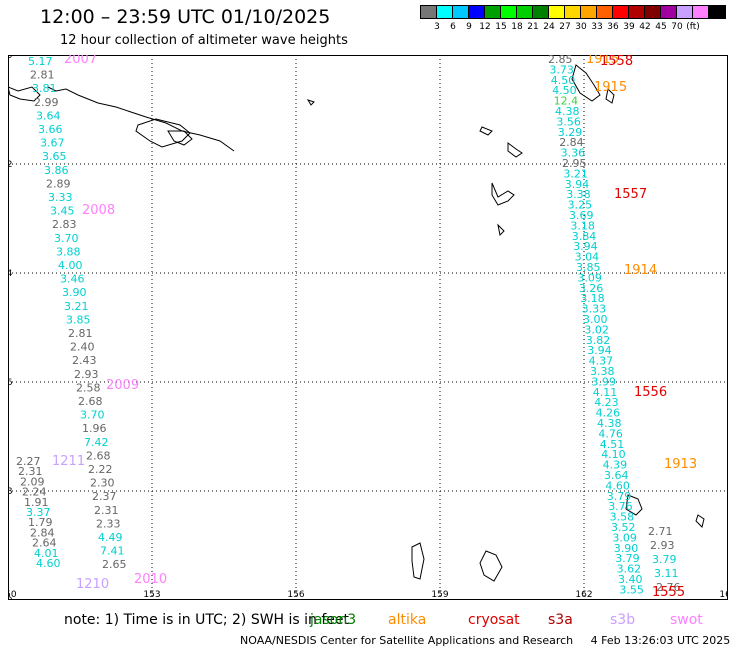 The width and height of the screenshot is (740, 650). I want to click on swh-value-west: 3.90, so click(74, 292).